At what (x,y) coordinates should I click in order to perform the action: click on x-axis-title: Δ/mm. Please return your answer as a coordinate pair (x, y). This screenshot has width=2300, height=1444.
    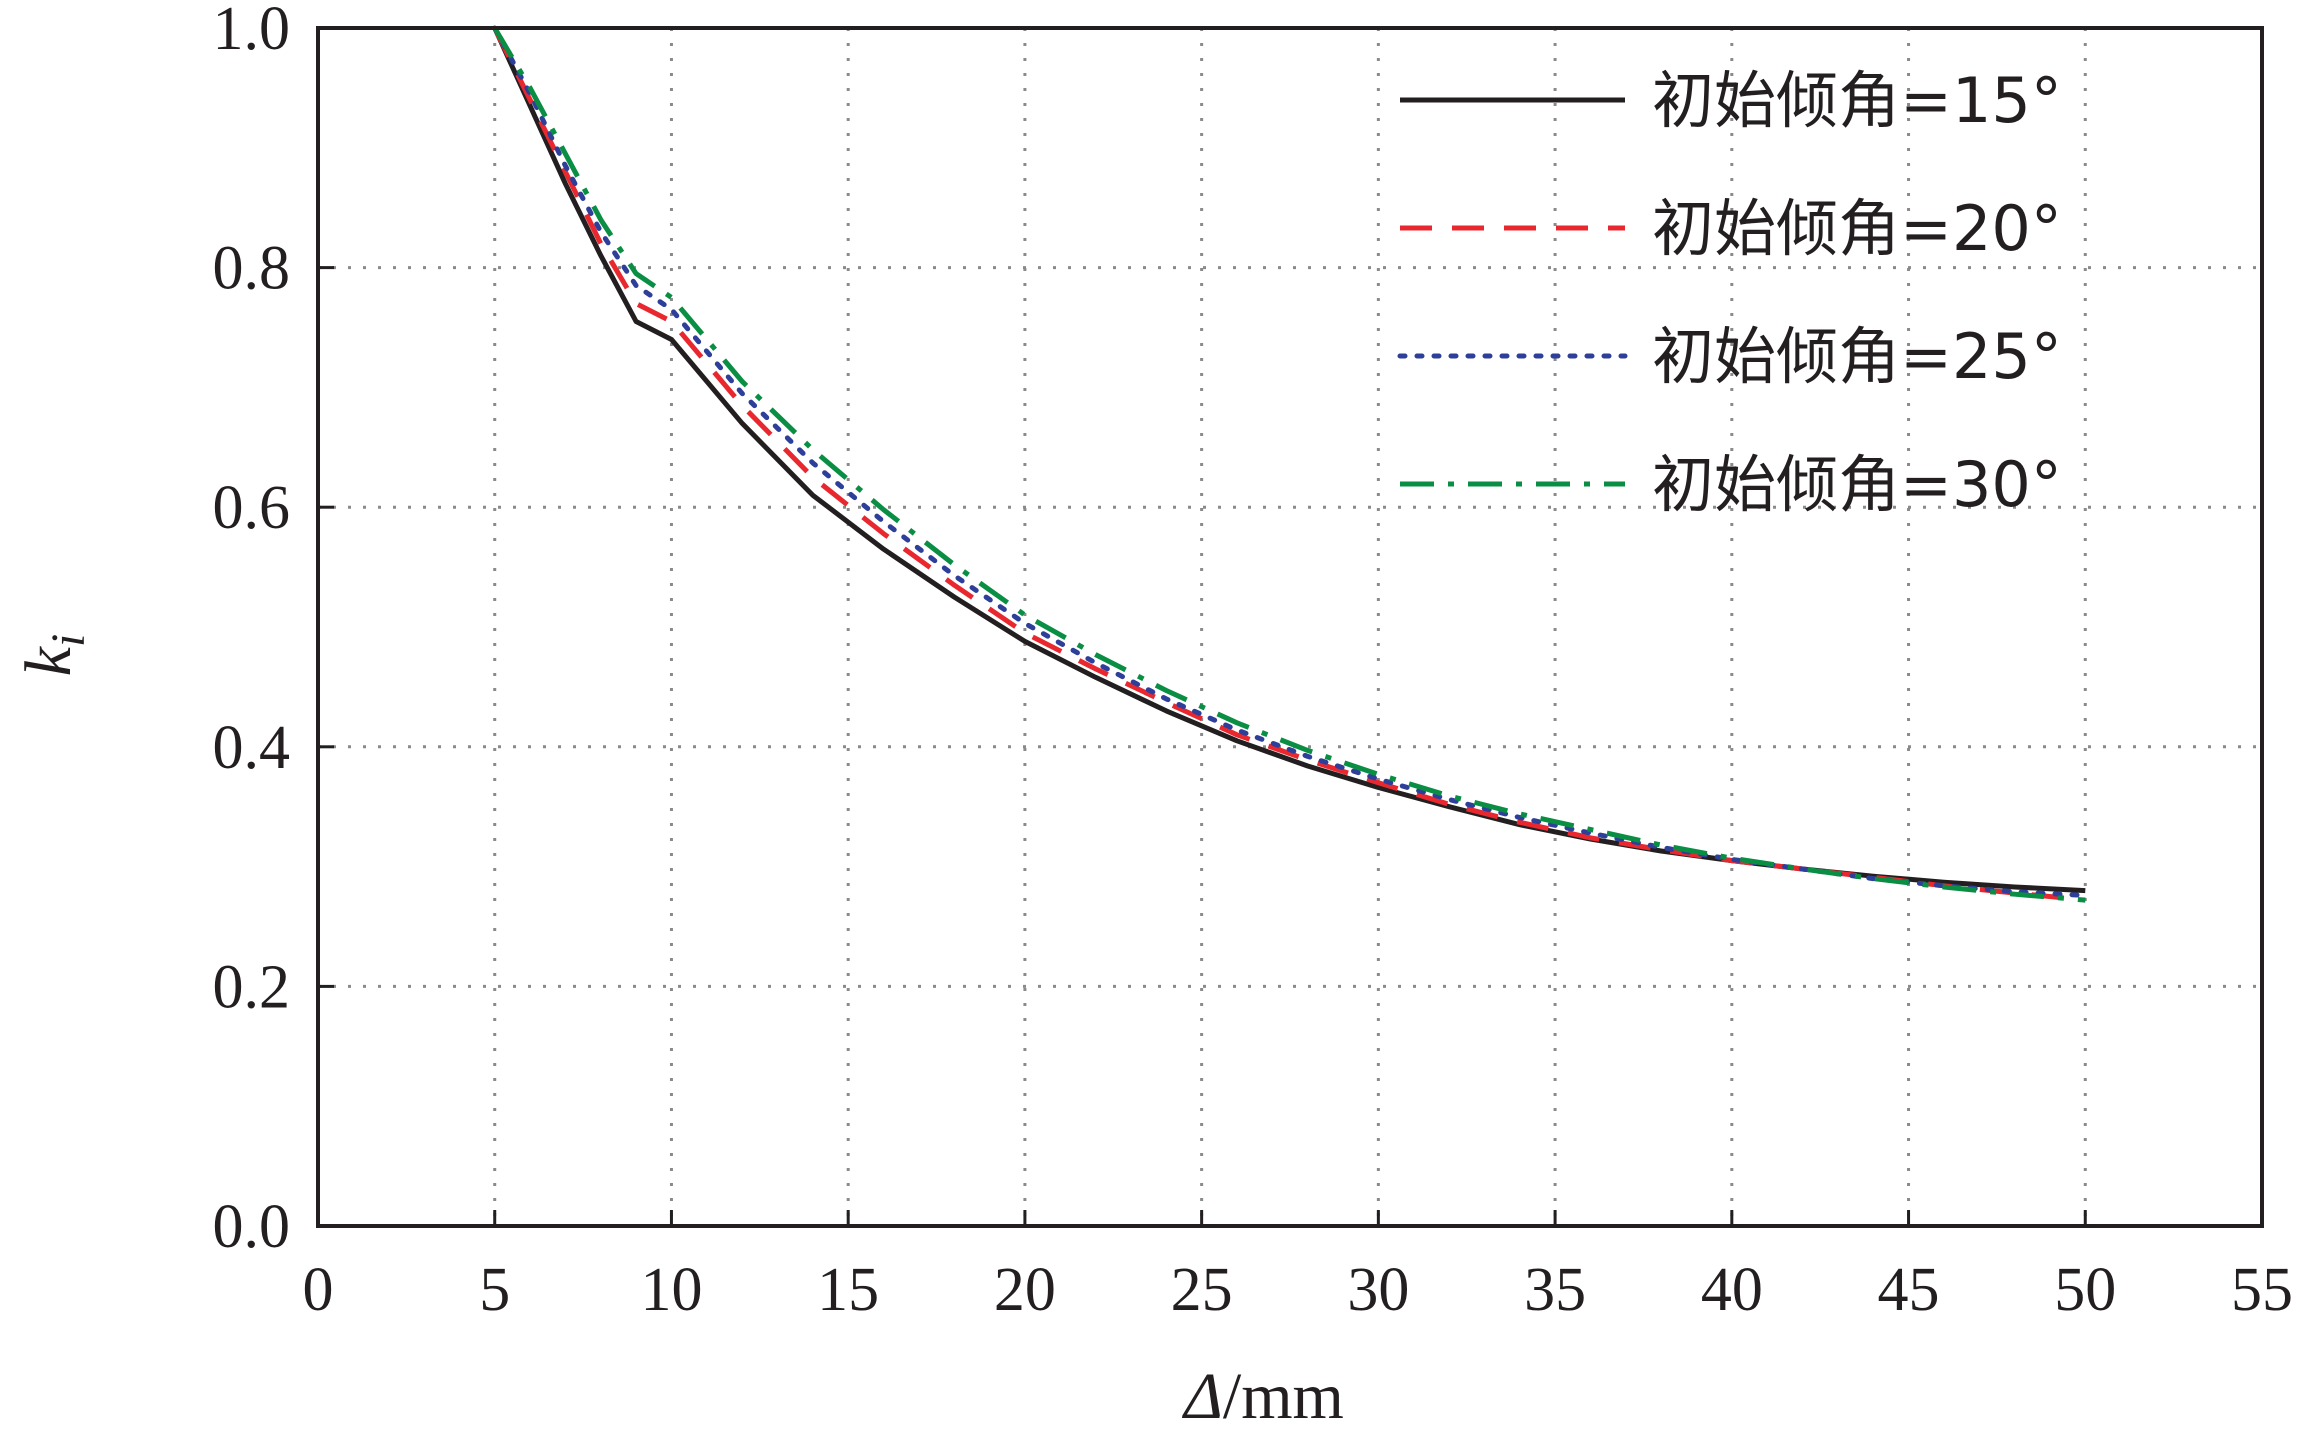
    Looking at the image, I should click on (1262, 1396).